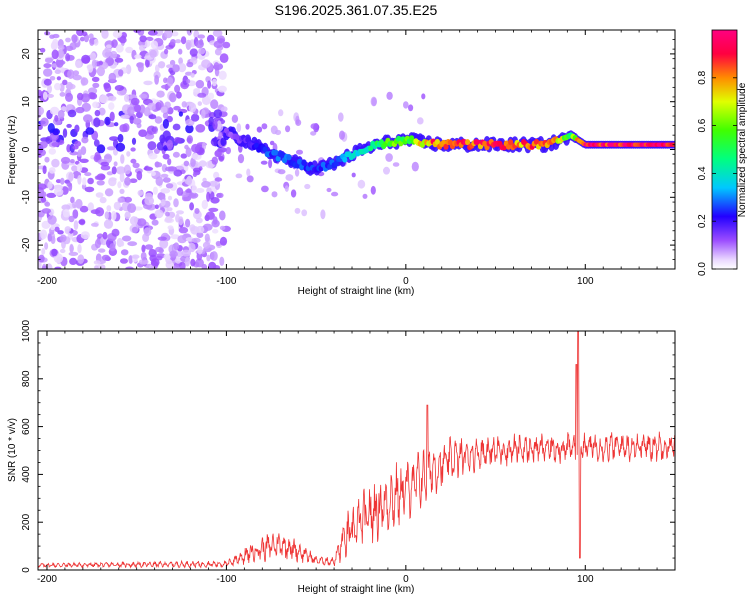 The width and height of the screenshot is (750, 600). What do you see at coordinates (356, 291) in the screenshot?
I see `spectrogram-xlabel: Height of straight line (km)` at bounding box center [356, 291].